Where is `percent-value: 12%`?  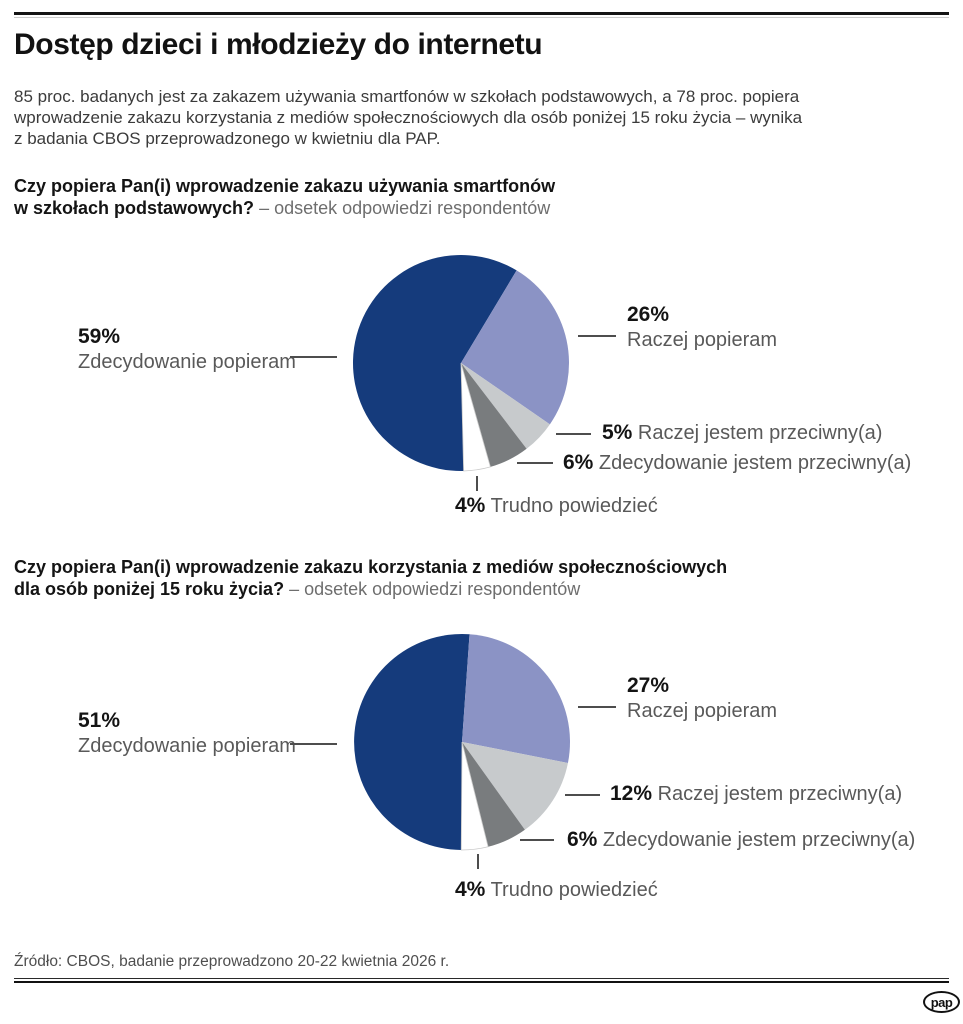
percent-value: 12% is located at coordinates (631, 793).